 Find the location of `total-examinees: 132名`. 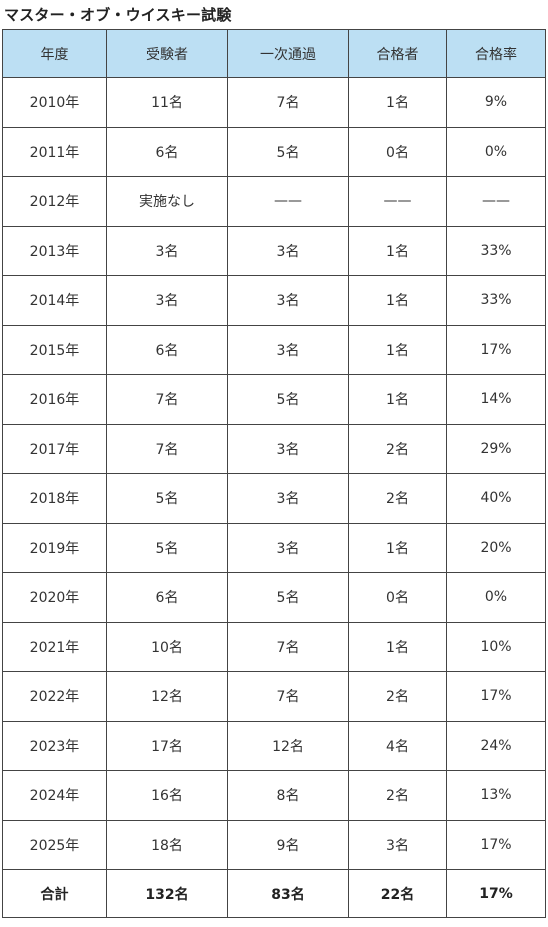

total-examinees: 132名 is located at coordinates (167, 893).